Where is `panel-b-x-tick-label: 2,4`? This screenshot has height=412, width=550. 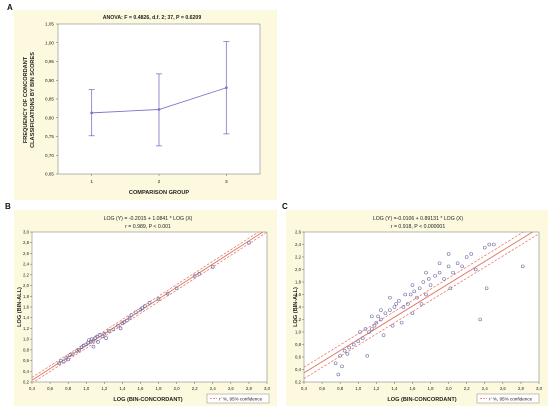
panel-b-x-tick-label: 2,4 is located at coordinates (213, 388).